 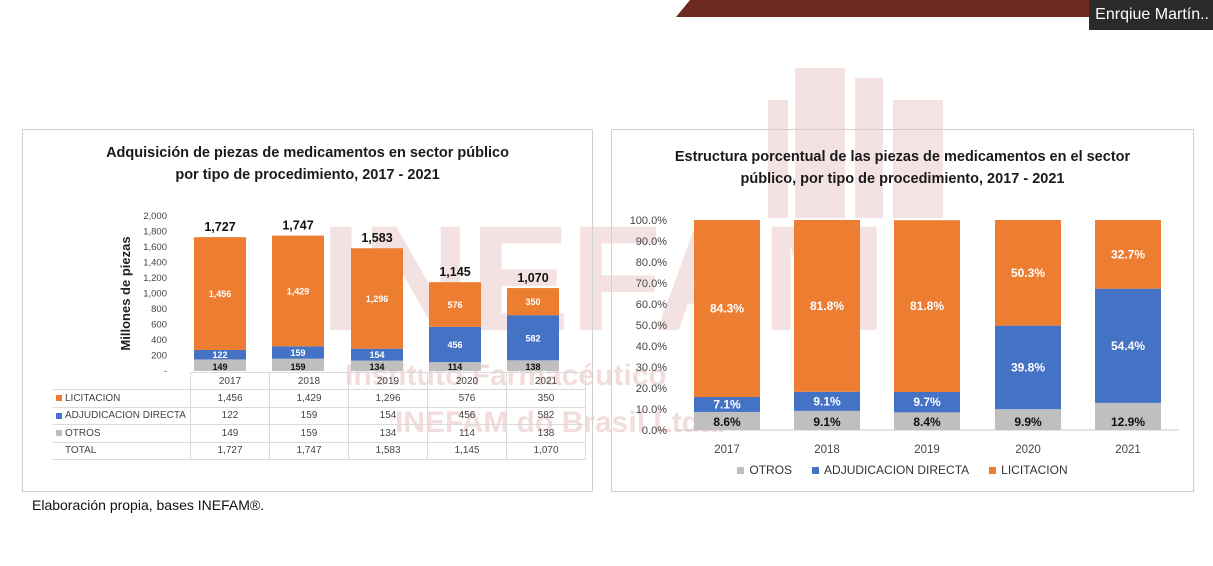 What do you see at coordinates (651, 347) in the screenshot?
I see `y-tick-label: 40.0%` at bounding box center [651, 347].